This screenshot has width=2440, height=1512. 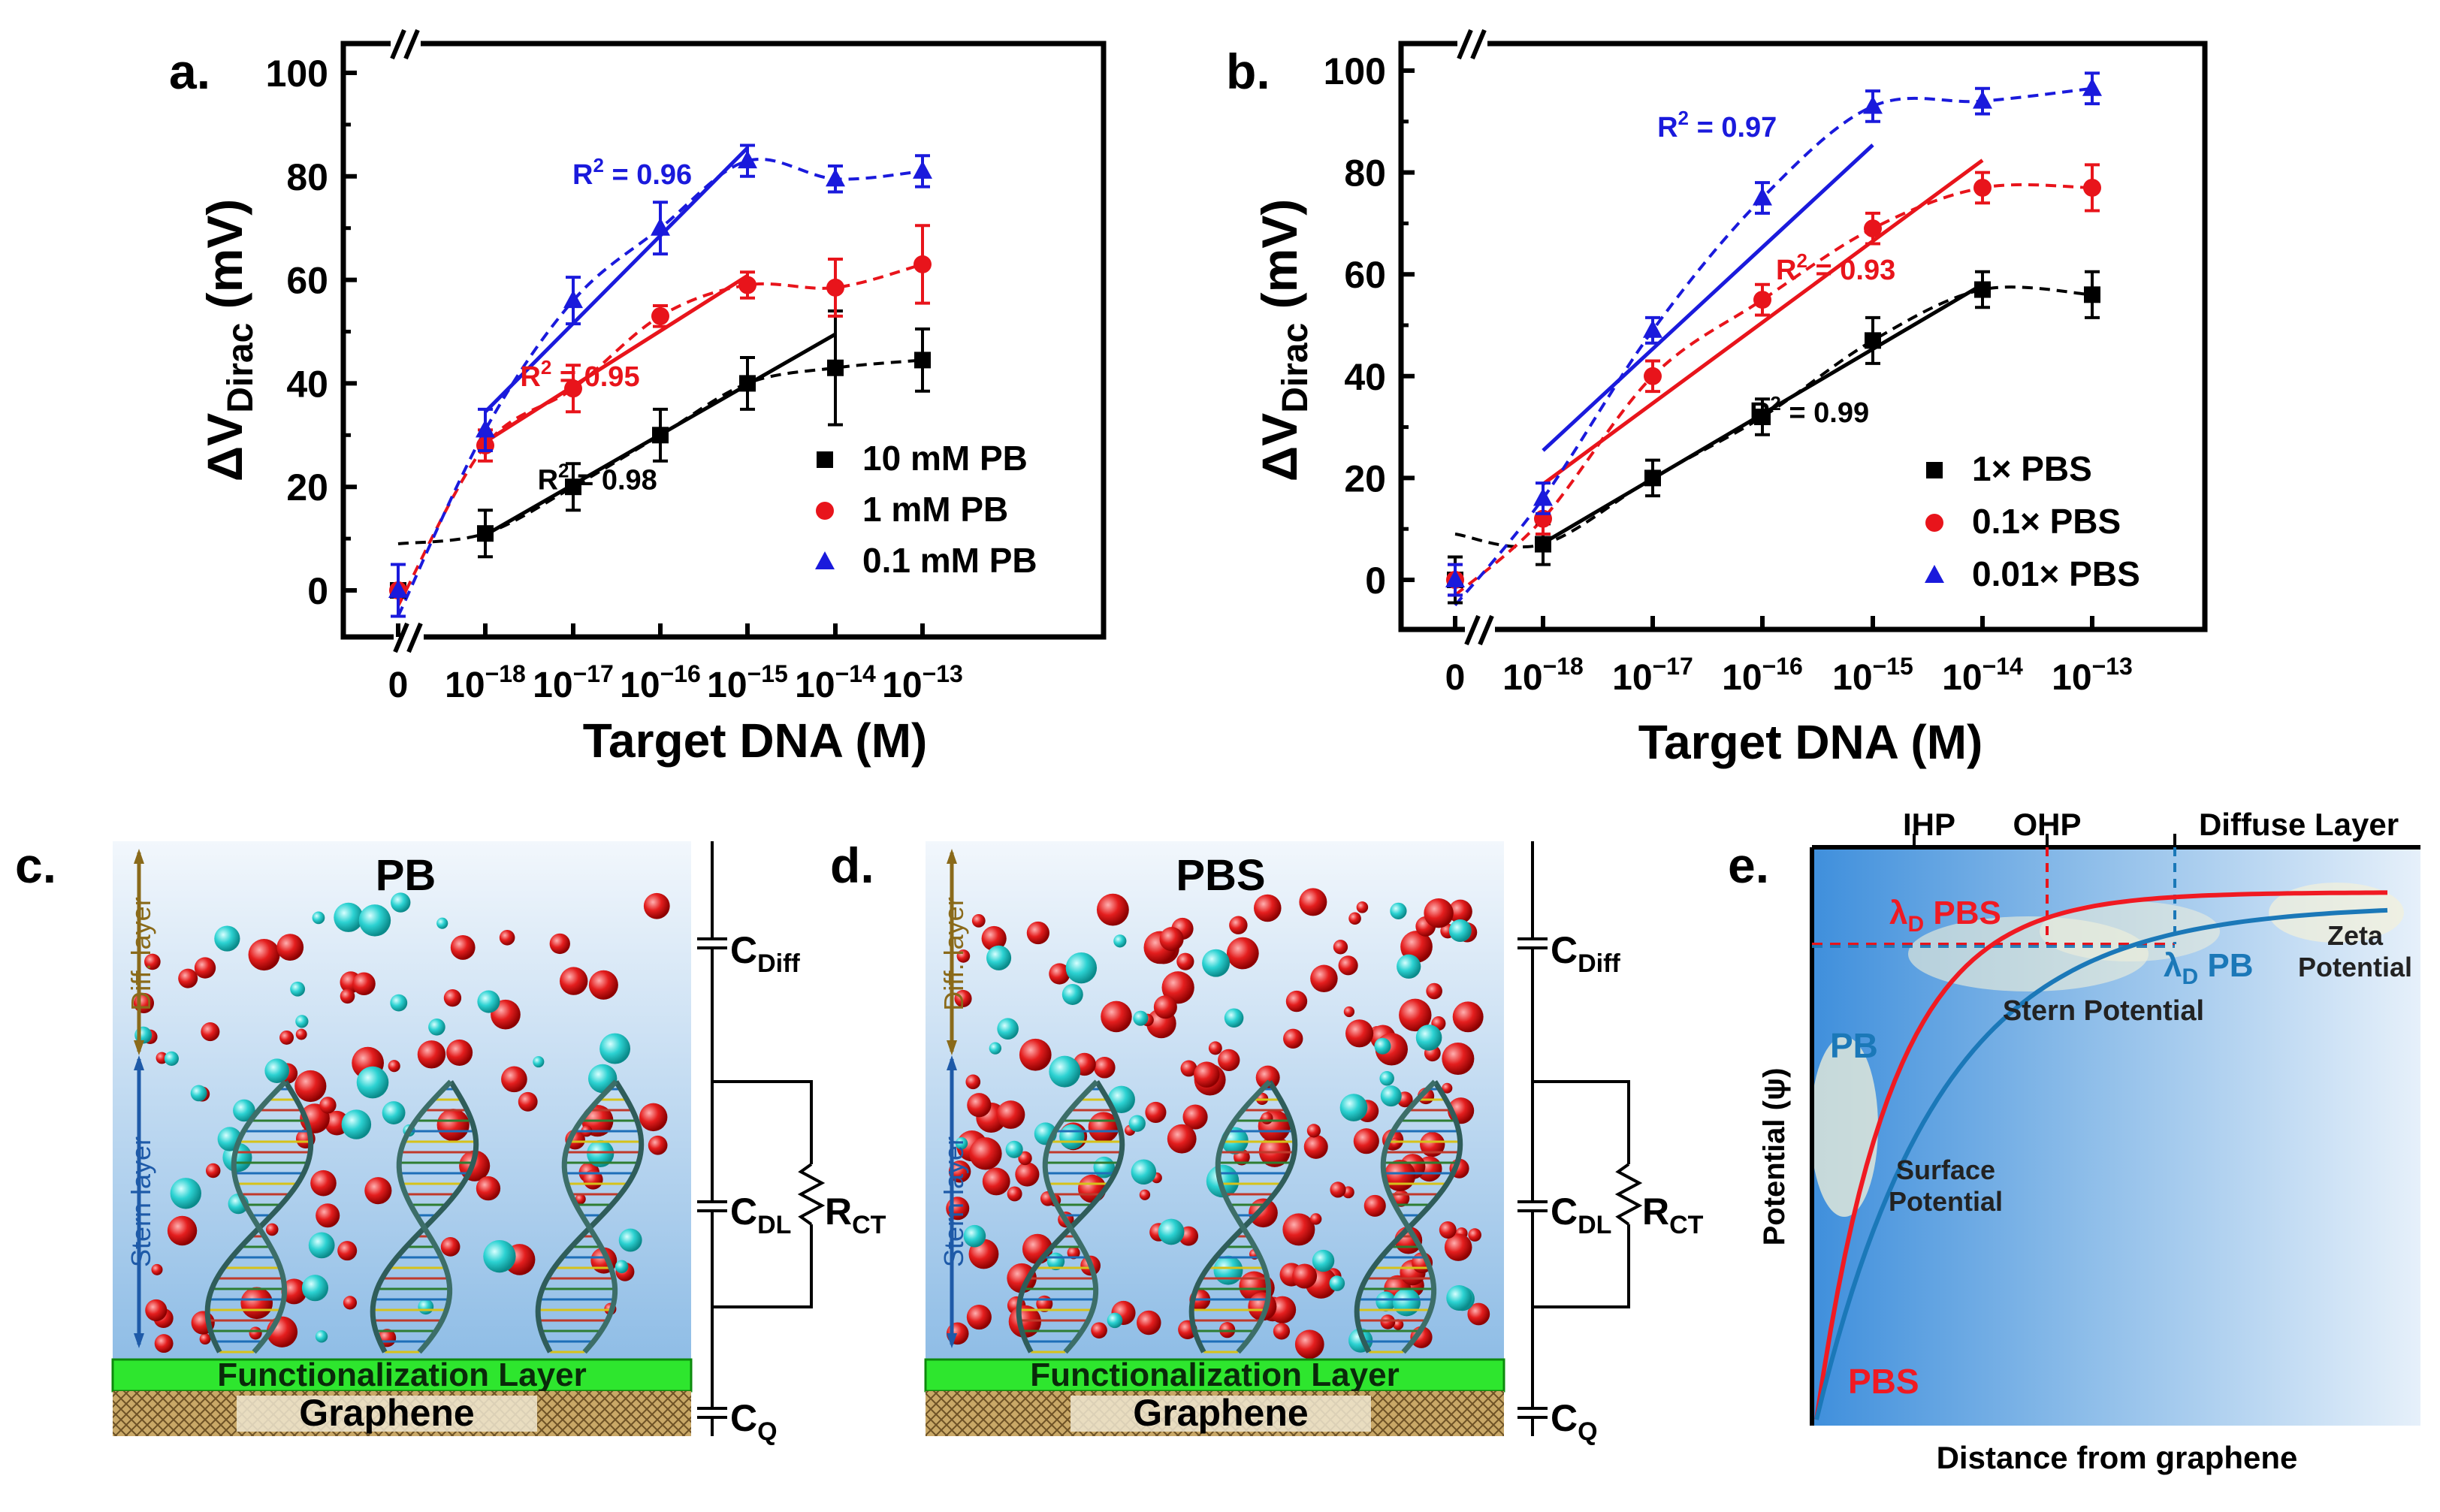 I want to click on panel-d-functionalization-label: Functionalization Layer, so click(x=1215, y=1375).